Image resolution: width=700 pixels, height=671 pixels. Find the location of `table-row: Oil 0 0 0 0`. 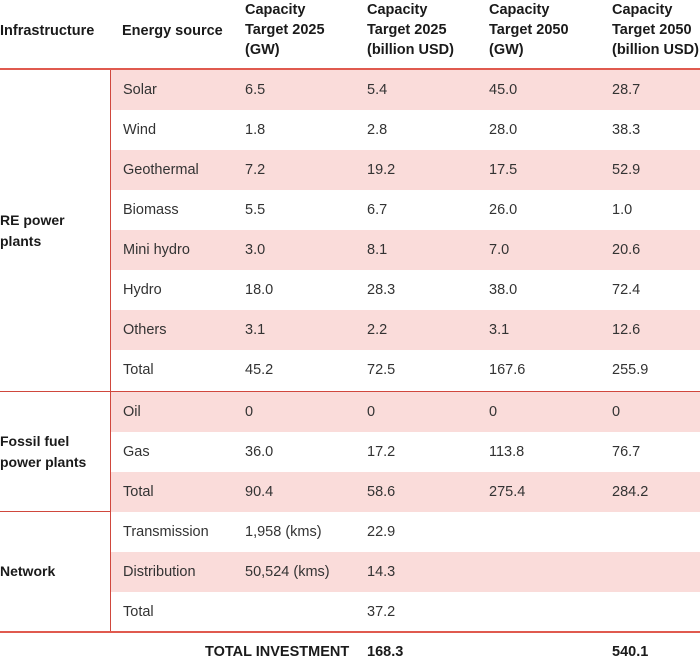

table-row: Oil 0 0 0 0 is located at coordinates (405, 412).